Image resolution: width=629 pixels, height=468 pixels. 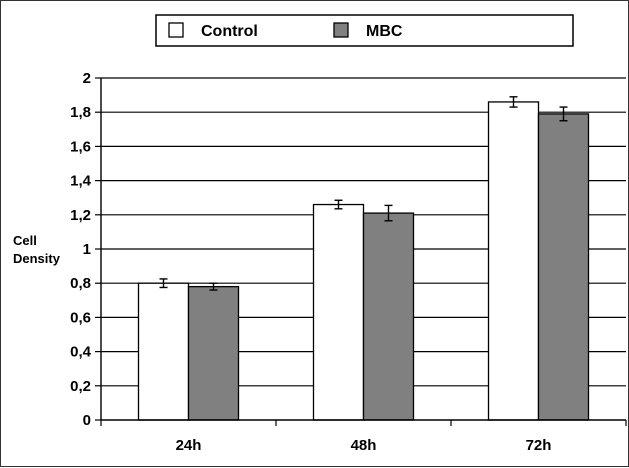 I want to click on y-tick-label: 1,4, so click(x=81, y=181).